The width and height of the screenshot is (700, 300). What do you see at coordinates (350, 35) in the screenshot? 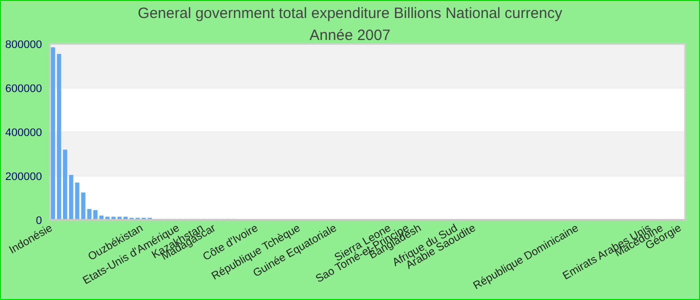
I see `chart-subtitle: Année 2007` at bounding box center [350, 35].